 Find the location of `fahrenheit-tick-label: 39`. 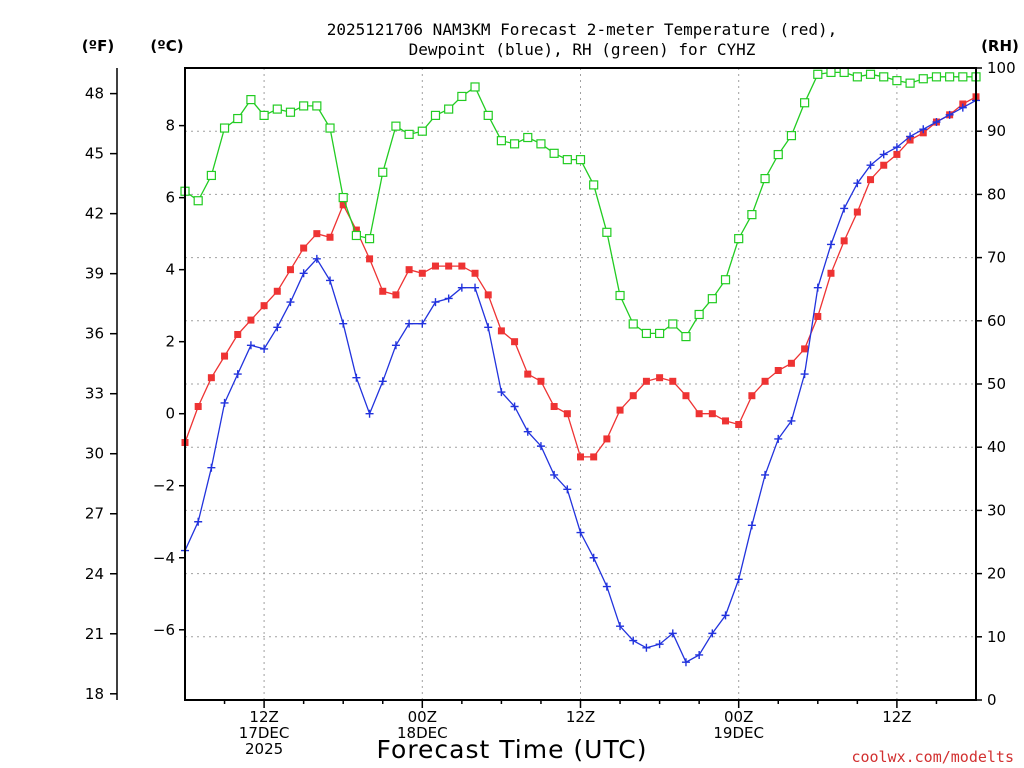

fahrenheit-tick-label: 39 is located at coordinates (94, 274).